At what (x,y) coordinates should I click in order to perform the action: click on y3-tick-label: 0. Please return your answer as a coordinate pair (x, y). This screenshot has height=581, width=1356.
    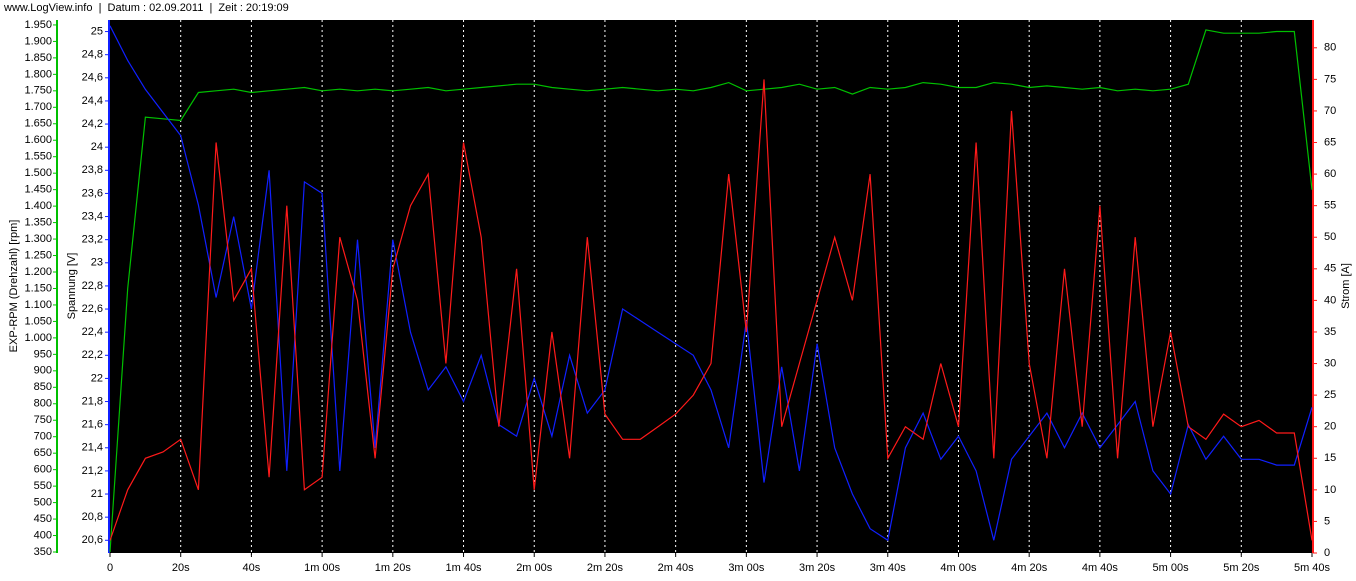
    Looking at the image, I should click on (1327, 553).